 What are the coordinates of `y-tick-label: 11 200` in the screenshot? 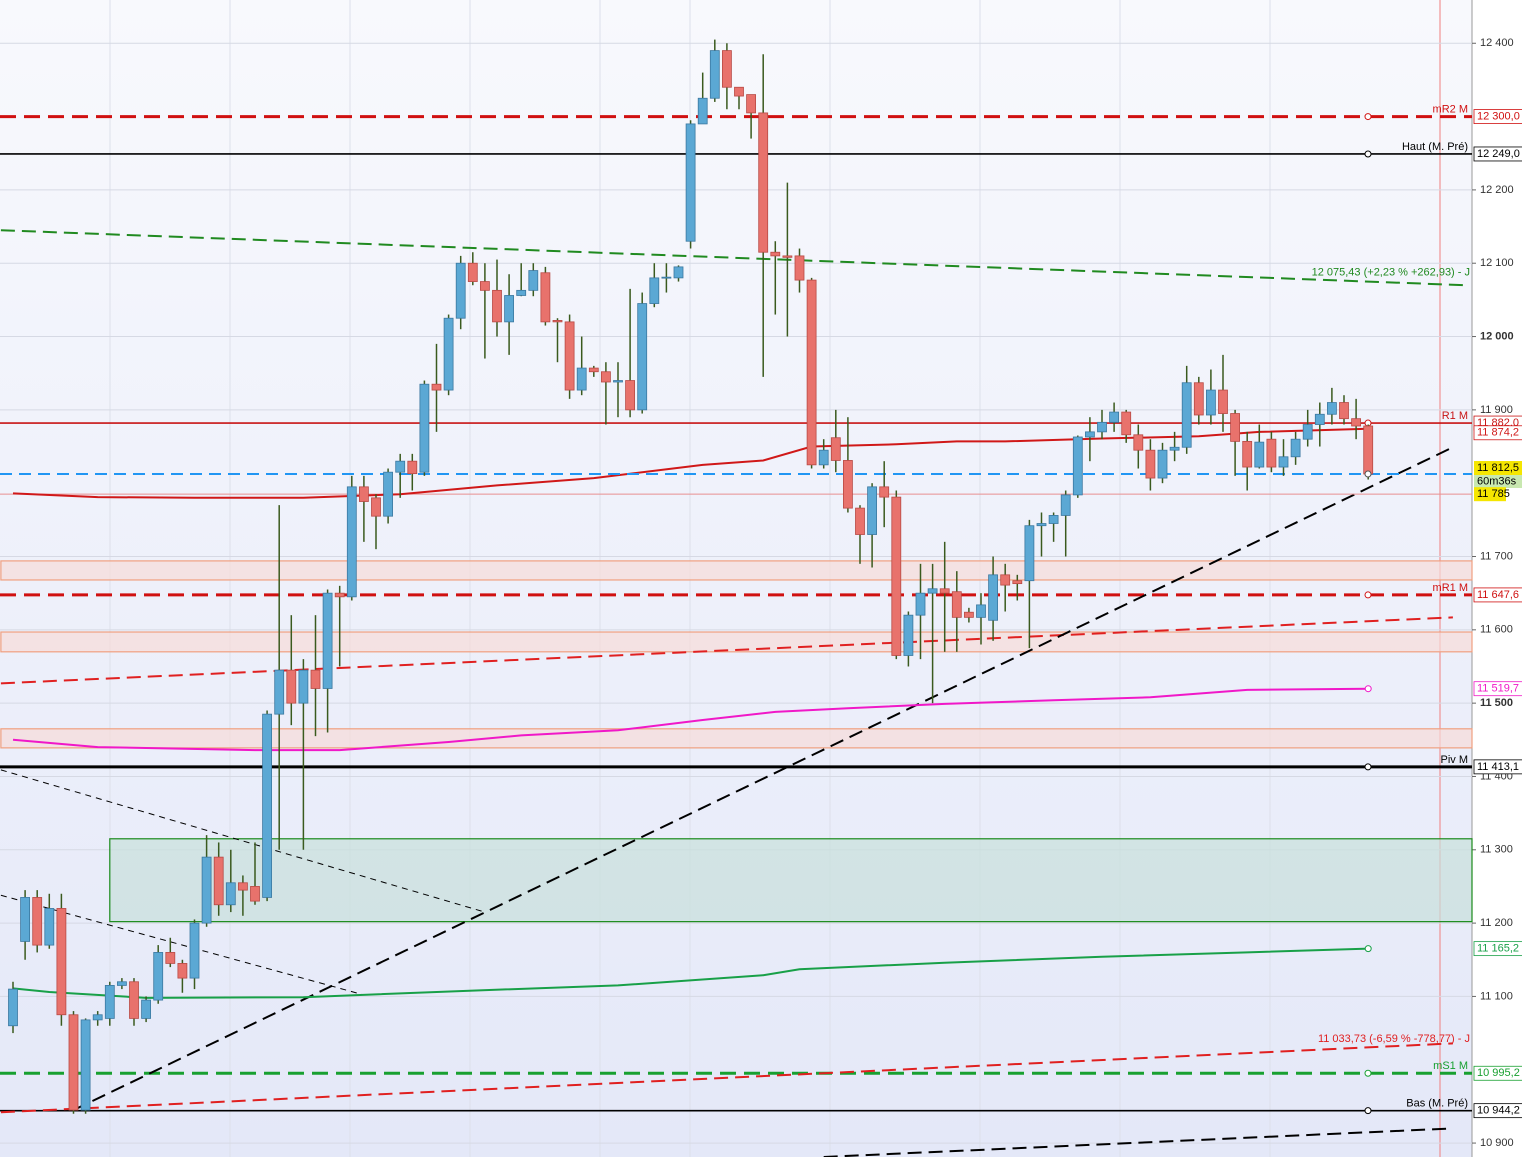 It's located at (1496, 923).